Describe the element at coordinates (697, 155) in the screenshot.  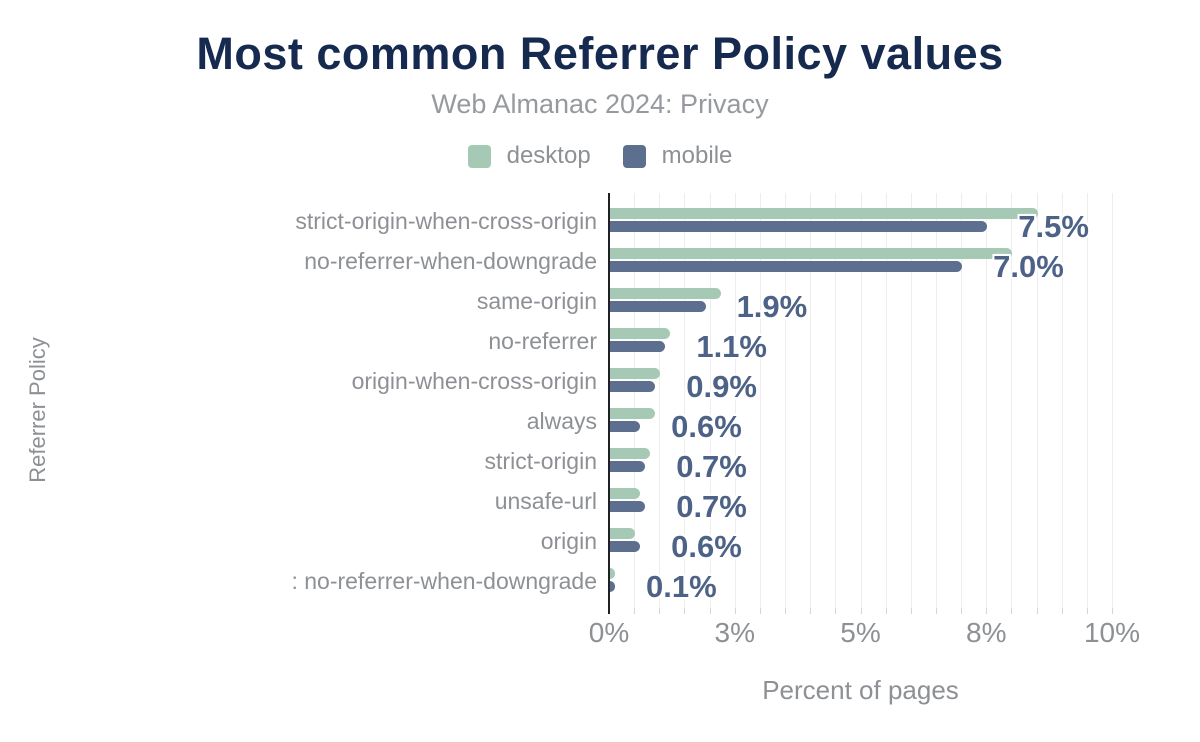
I see `legend-label-mobile: mobile` at that location.